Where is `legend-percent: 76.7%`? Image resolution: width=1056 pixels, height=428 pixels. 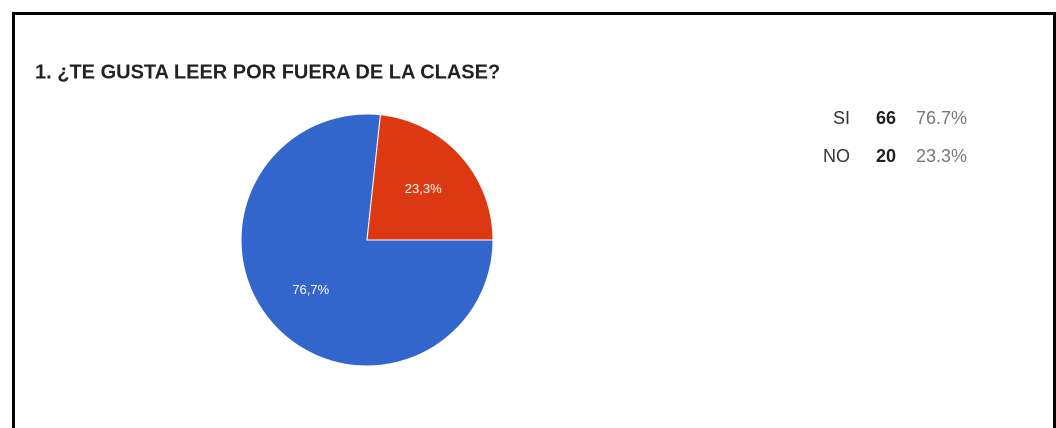 legend-percent: 76.7% is located at coordinates (941, 118).